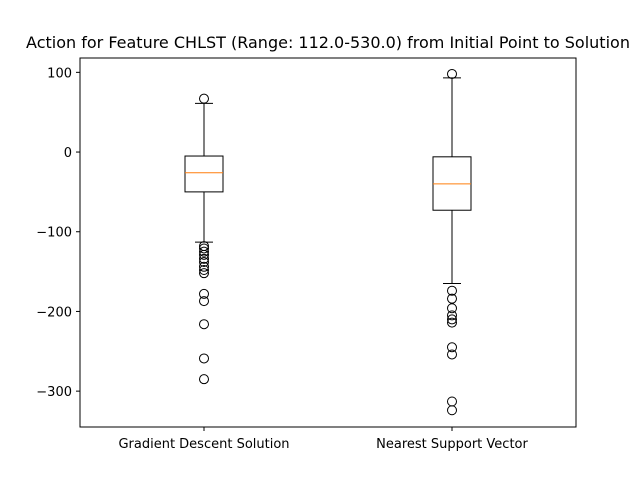 Image resolution: width=640 pixels, height=480 pixels. Describe the element at coordinates (452, 444) in the screenshot. I see `x-tick-label: Nearest Support Vector` at that location.